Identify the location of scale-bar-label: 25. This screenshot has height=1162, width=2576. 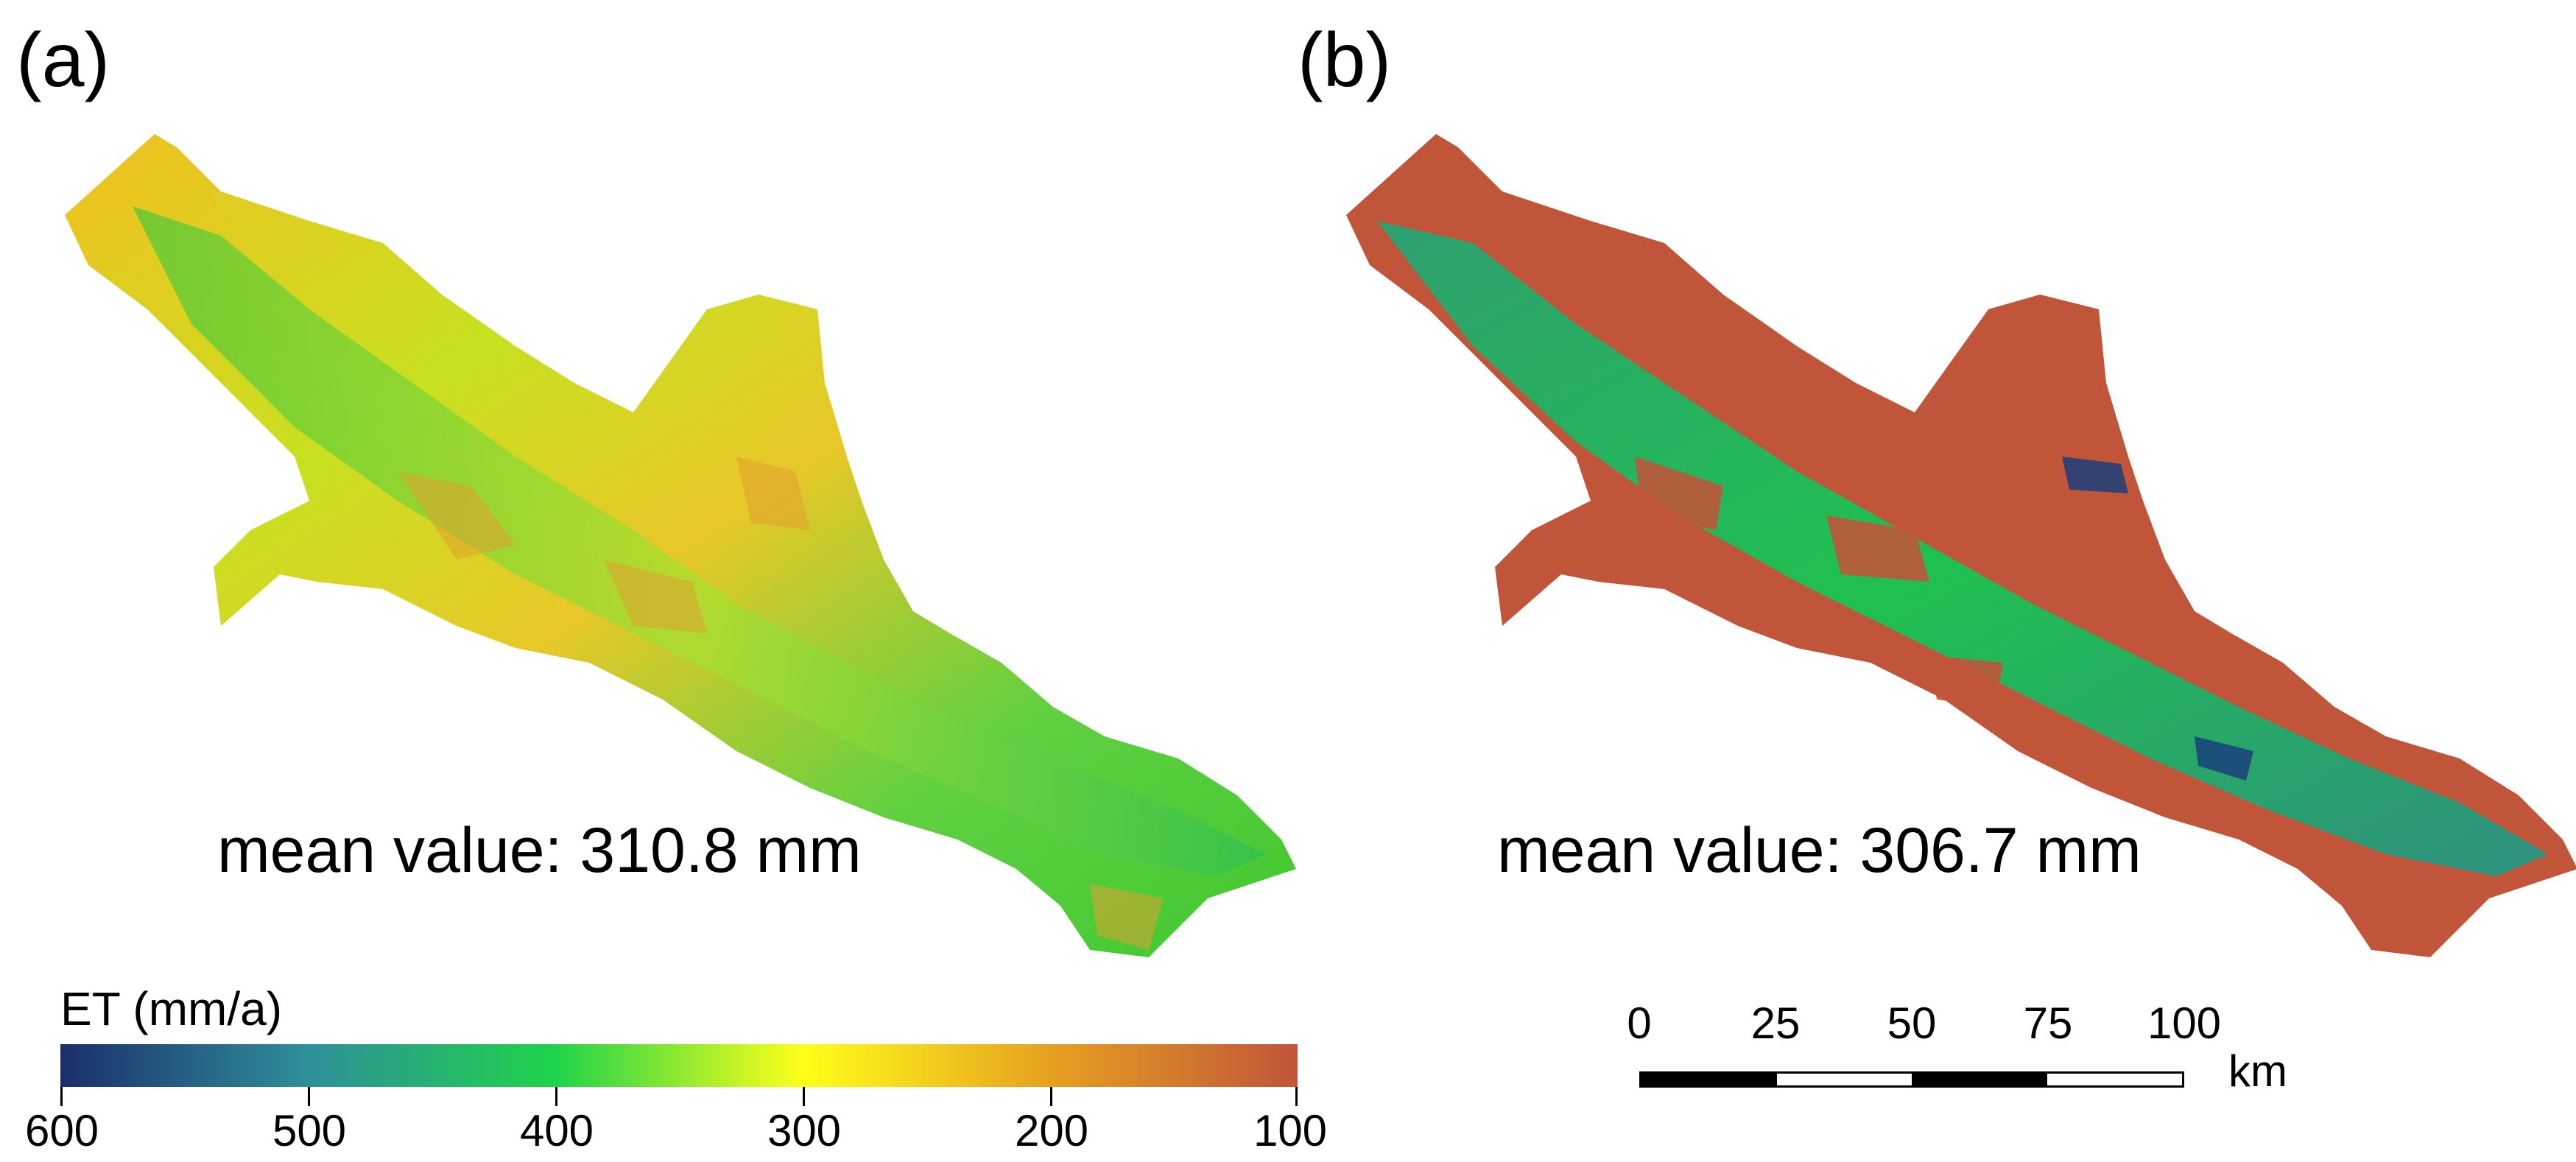
(1776, 1024).